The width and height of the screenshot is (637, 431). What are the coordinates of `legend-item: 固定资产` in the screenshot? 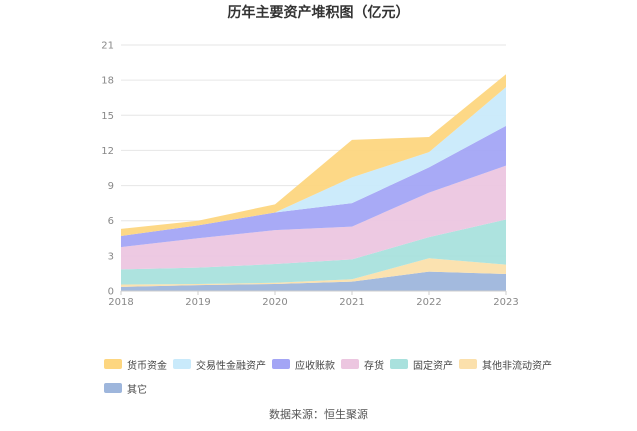 It's located at (421, 365).